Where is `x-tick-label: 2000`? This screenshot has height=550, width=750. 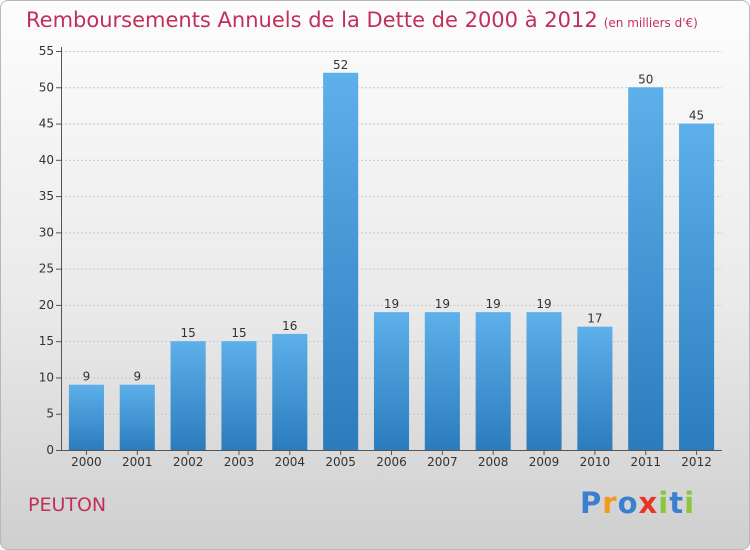
x-tick-label: 2000 is located at coordinates (86, 462).